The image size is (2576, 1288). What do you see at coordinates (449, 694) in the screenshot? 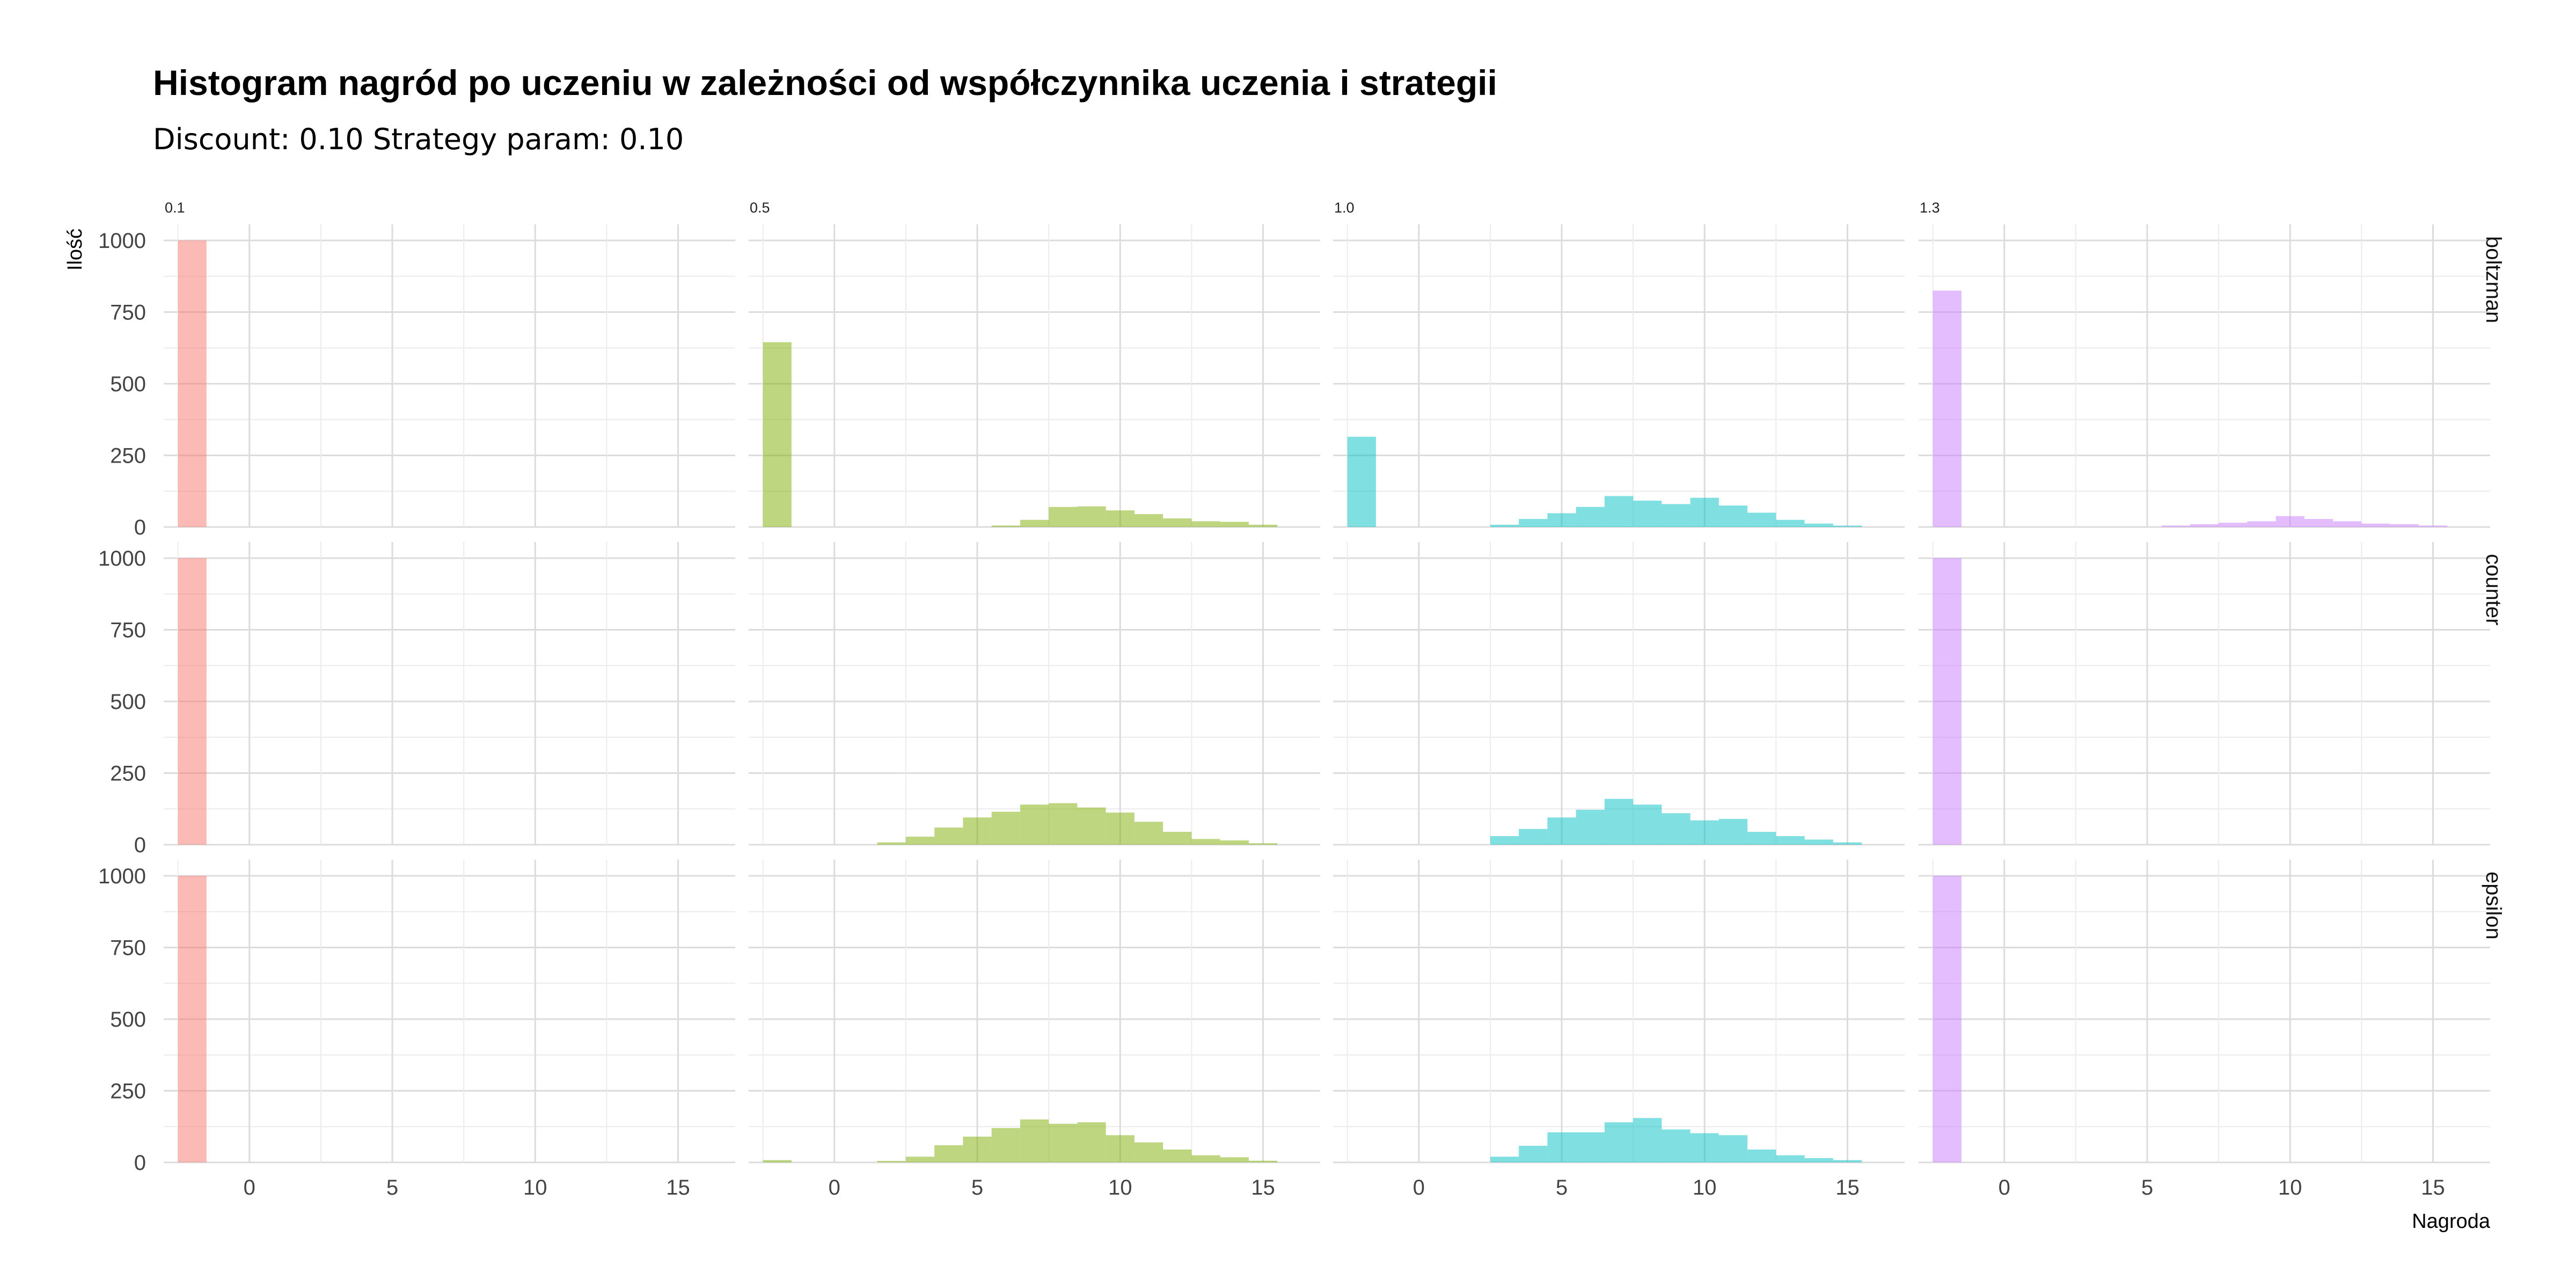
I see `panel-counter-0.1` at bounding box center [449, 694].